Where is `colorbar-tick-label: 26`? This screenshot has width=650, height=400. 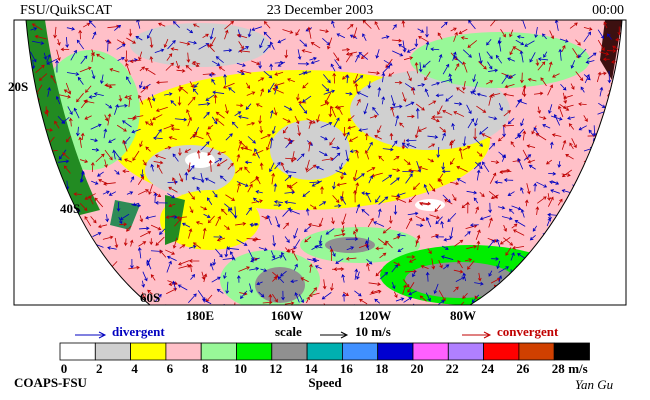
colorbar-tick-label: 26 is located at coordinates (523, 368).